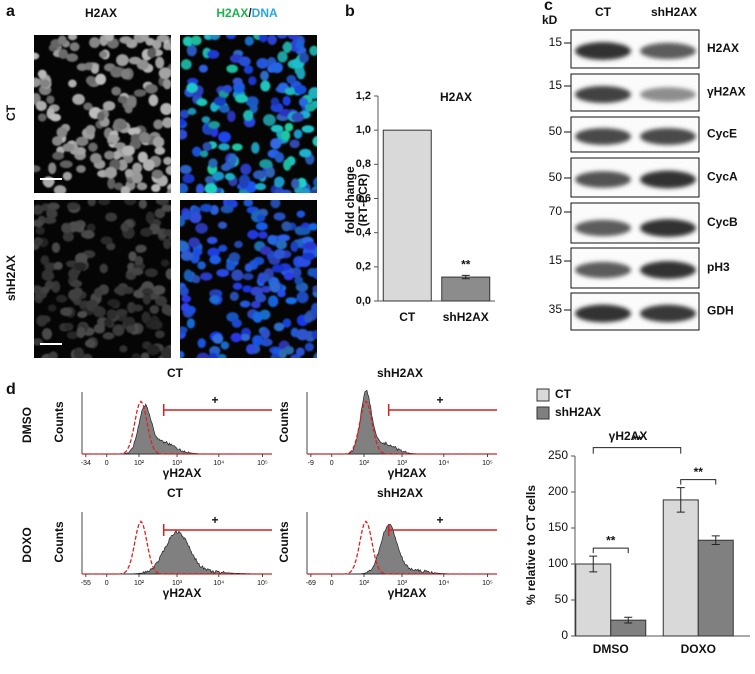 Image resolution: width=755 pixels, height=674 pixels. What do you see at coordinates (680, 500) in the screenshot?
I see `error-bar` at bounding box center [680, 500].